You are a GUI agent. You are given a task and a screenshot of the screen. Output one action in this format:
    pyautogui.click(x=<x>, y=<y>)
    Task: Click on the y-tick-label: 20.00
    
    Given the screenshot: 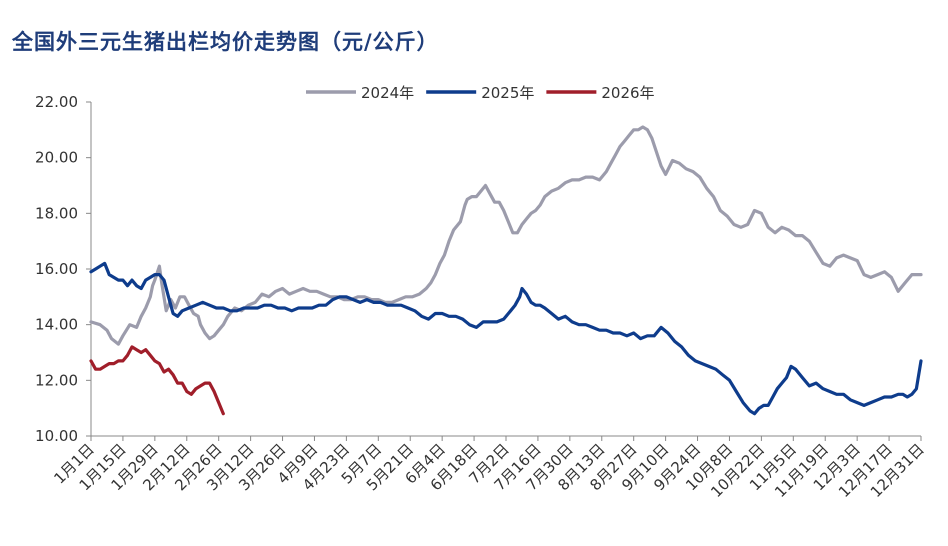 What is the action you would take?
    pyautogui.click(x=56, y=158)
    